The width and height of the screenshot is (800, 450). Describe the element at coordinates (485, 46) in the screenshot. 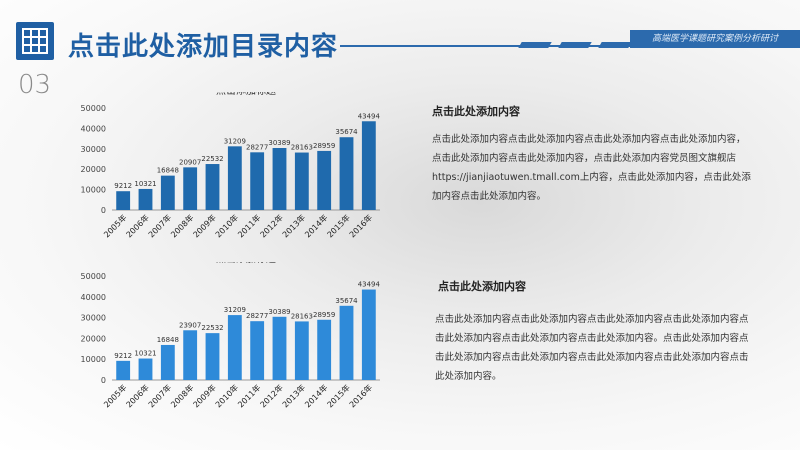

I see `header-divider` at that location.